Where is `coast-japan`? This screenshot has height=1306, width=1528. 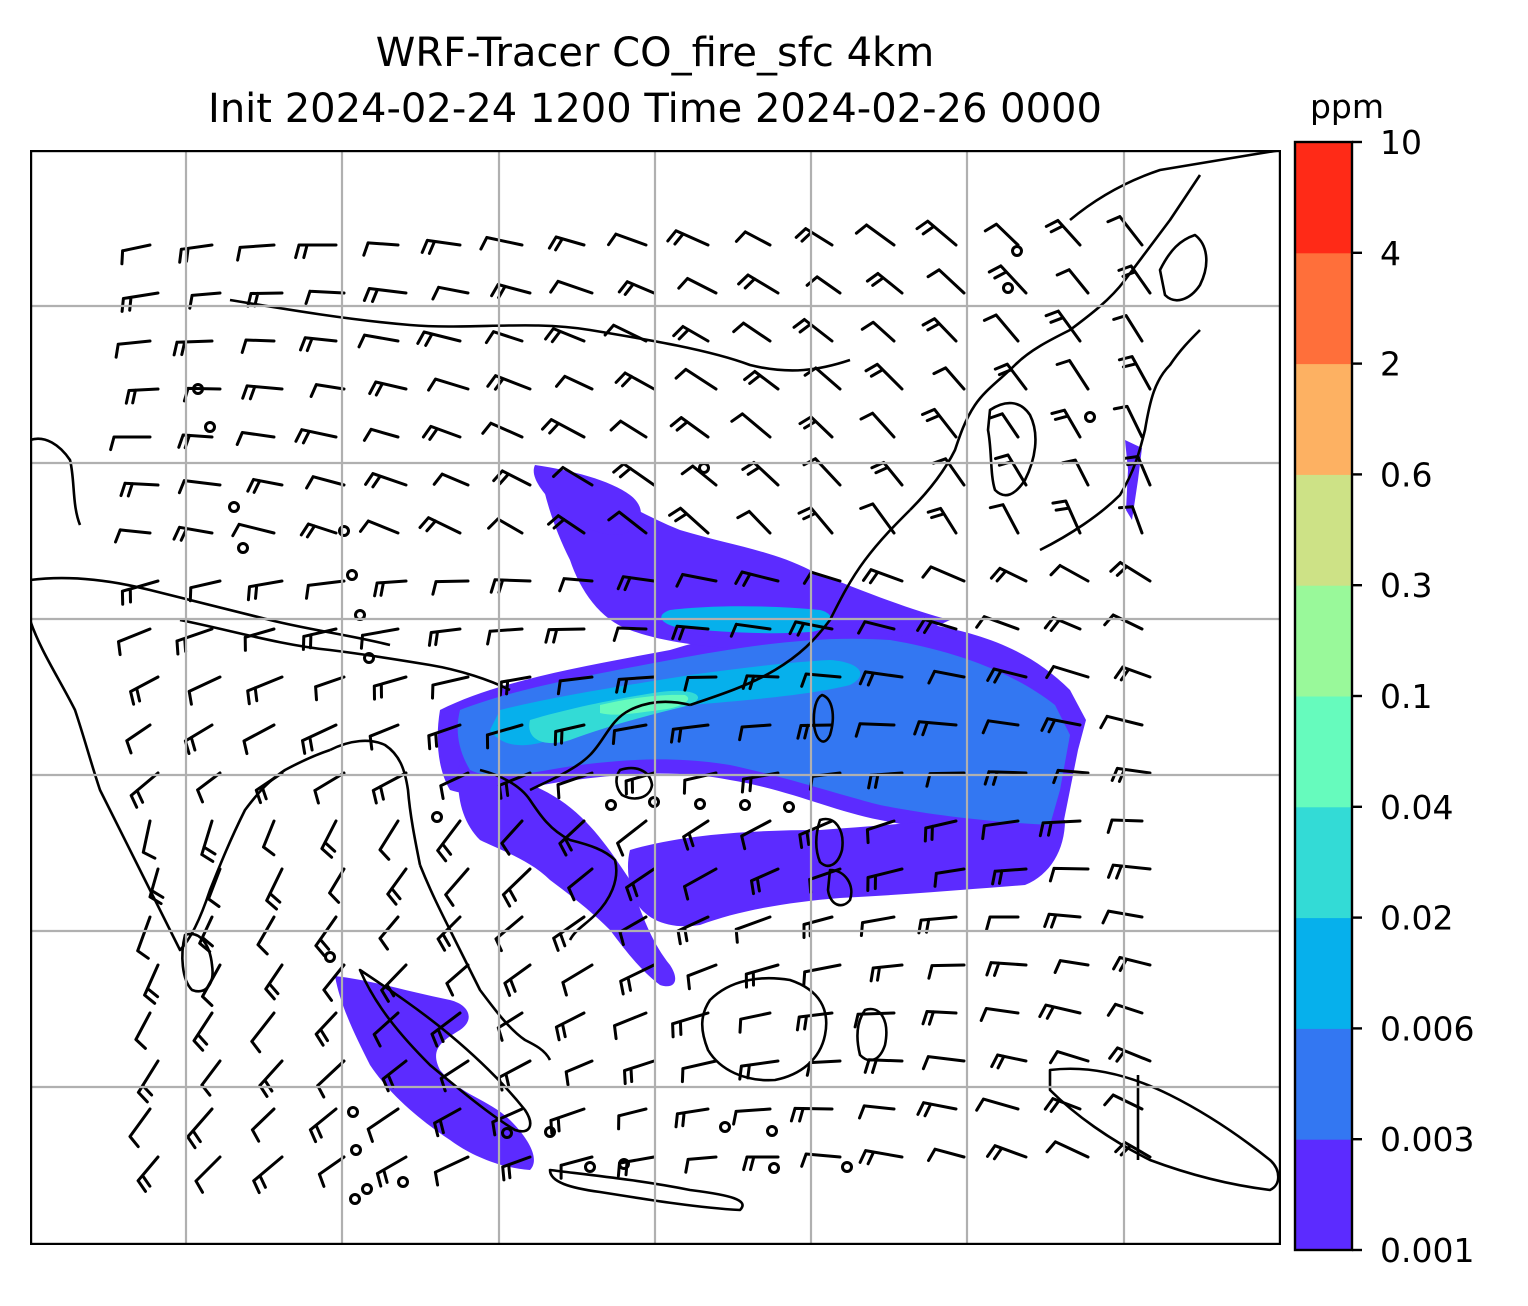 coast-japan is located at coordinates (1120, 440).